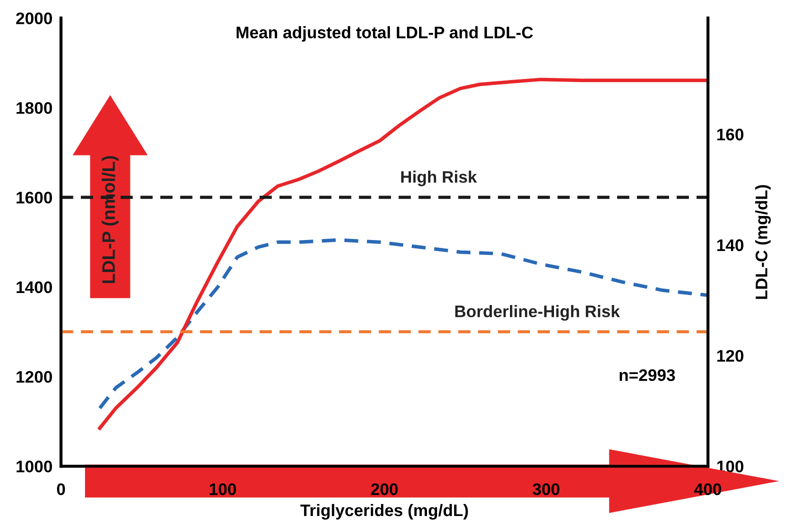  Describe the element at coordinates (730, 245) in the screenshot. I see `y2-tick-label: 140` at that location.